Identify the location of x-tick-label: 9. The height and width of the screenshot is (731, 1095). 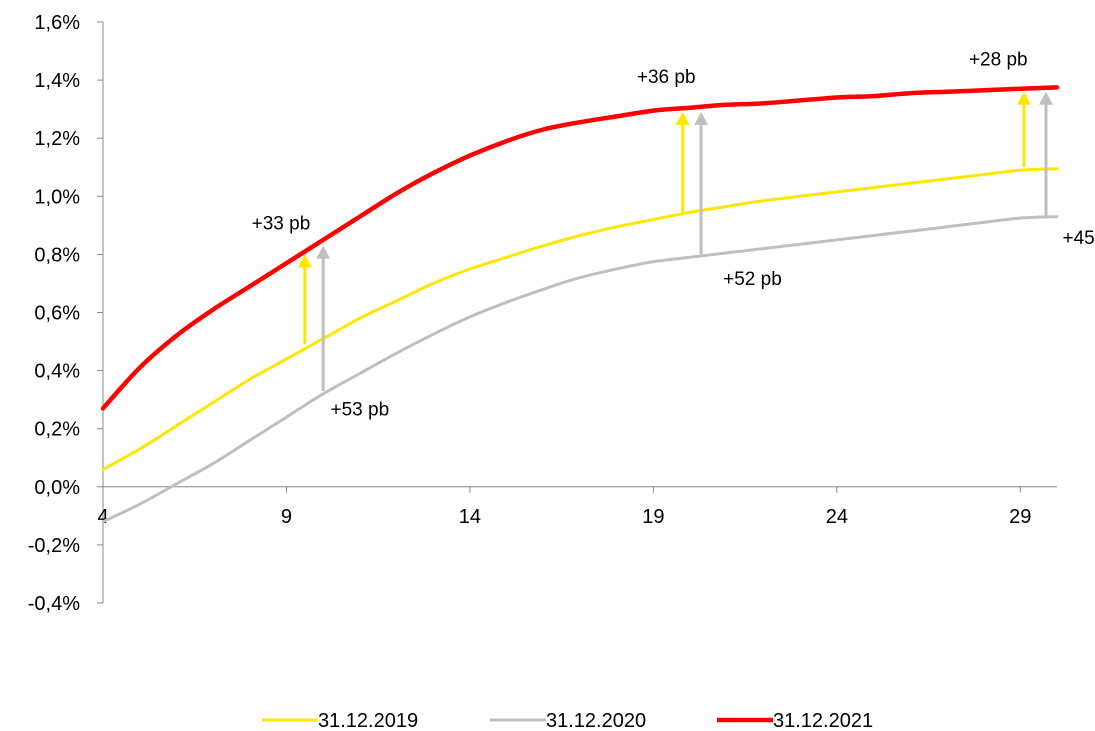
(286, 517).